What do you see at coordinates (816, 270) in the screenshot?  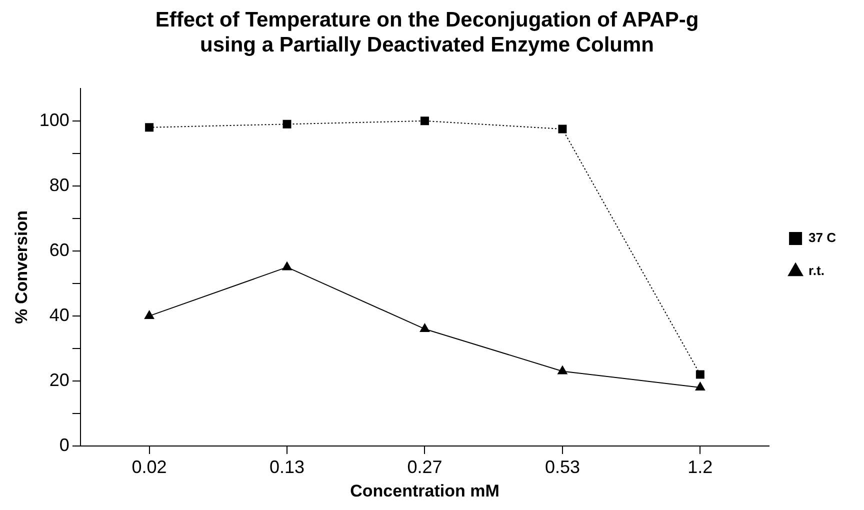 I see `legend-label: r.t.` at bounding box center [816, 270].